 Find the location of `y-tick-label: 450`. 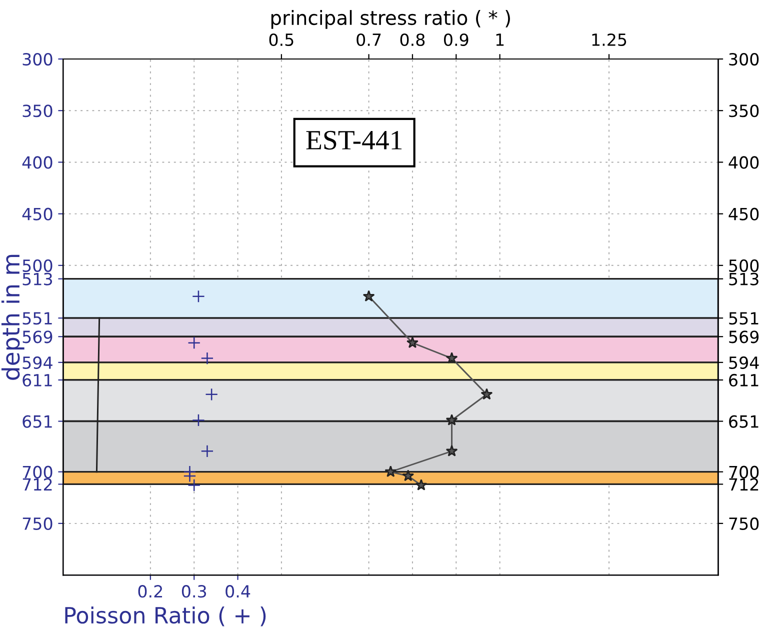

y-tick-label: 450 is located at coordinates (37, 214).